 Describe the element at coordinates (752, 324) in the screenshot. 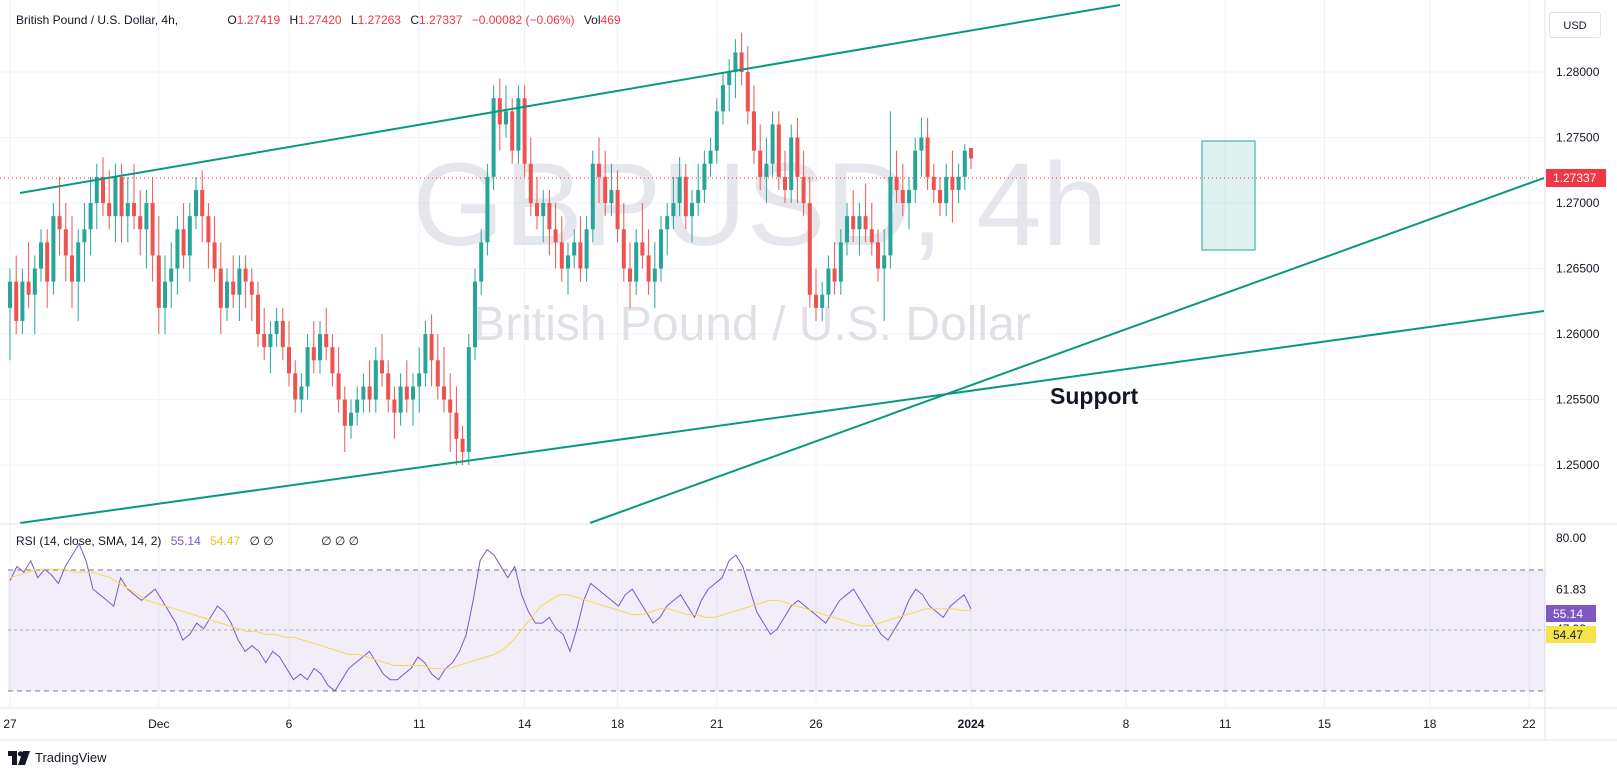

I see `watermark-description: British Pound / U.S. Dollar` at that location.